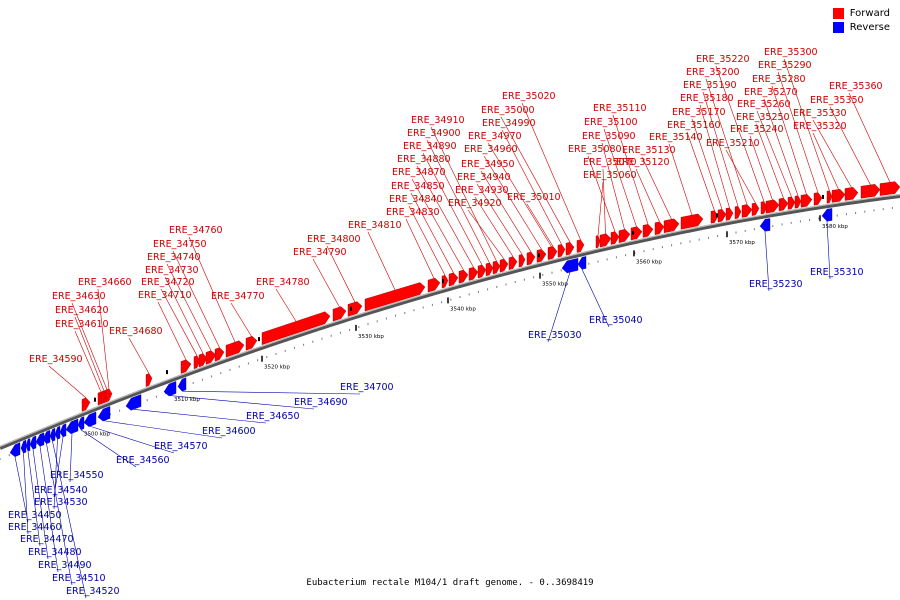 The image size is (900, 600). Describe the element at coordinates (367, 387) in the screenshot. I see `label-ere-34700: ERE_34700` at that location.